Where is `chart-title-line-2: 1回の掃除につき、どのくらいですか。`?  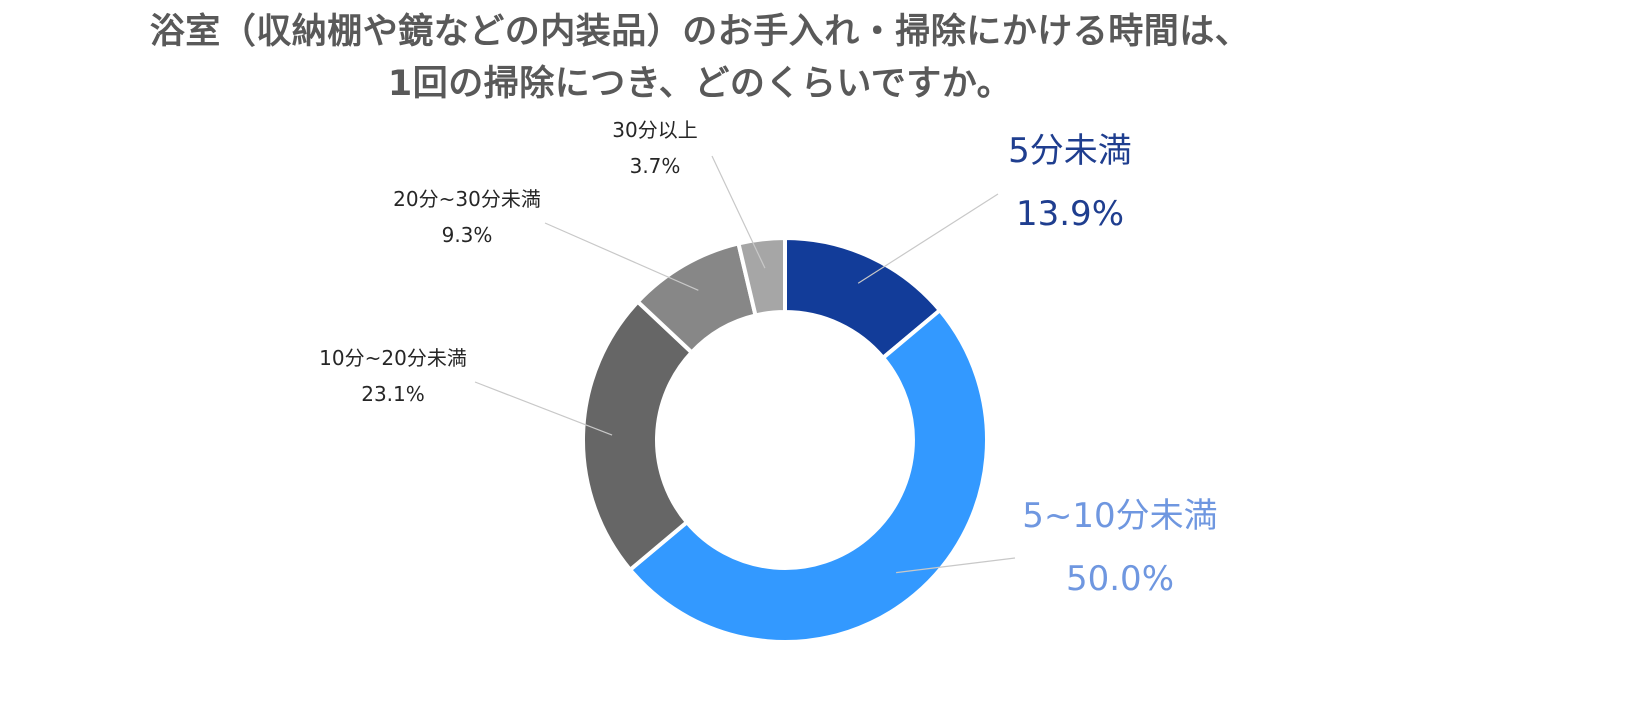 chart-title-line-2: 1回の掃除につき、どのくらいですか。 is located at coordinates (700, 84).